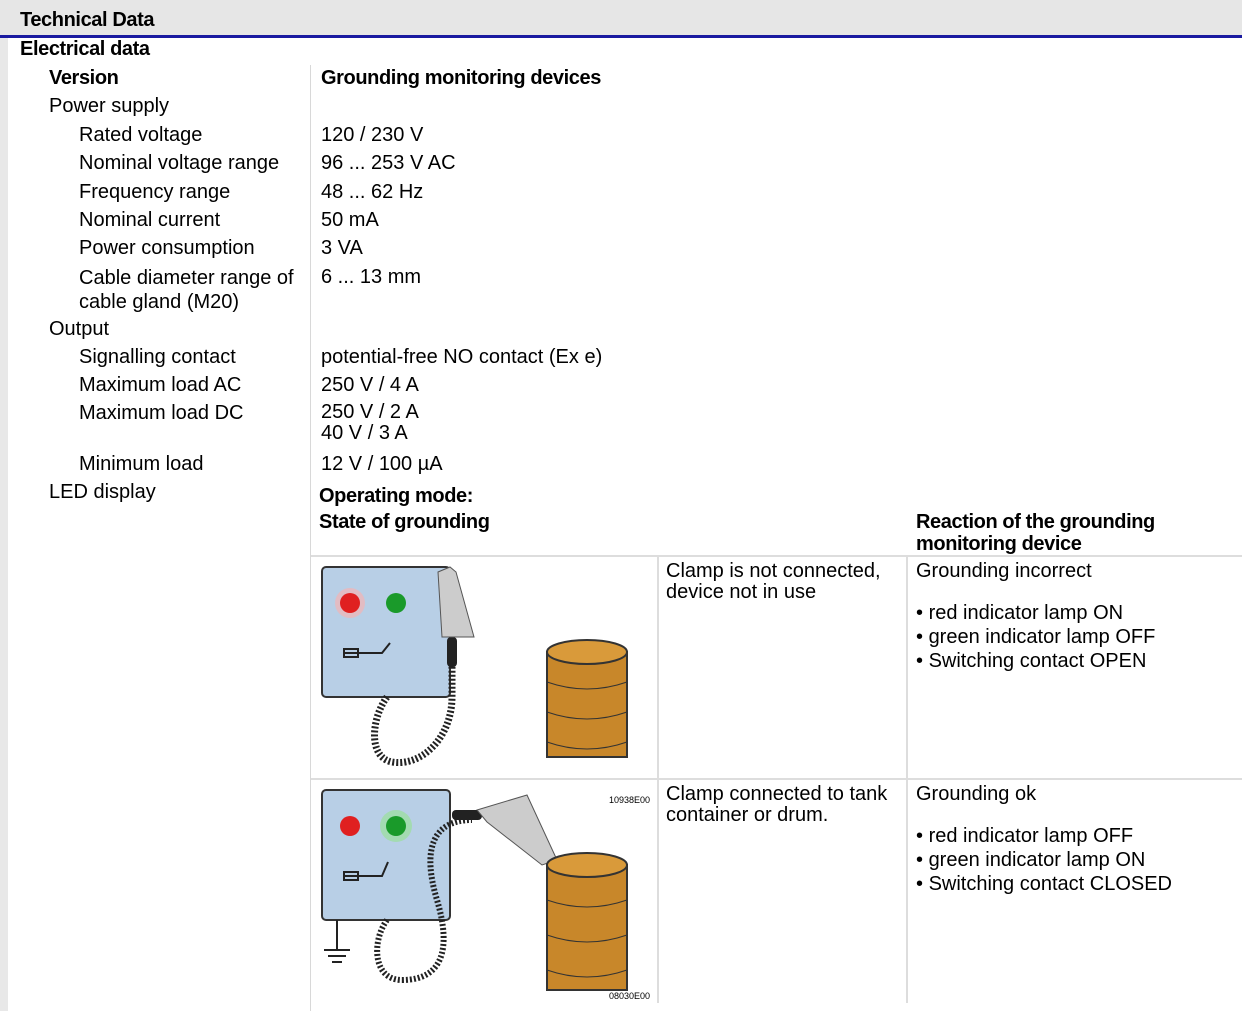  Describe the element at coordinates (167, 248) in the screenshot. I see `row-label: Power consumption` at that location.